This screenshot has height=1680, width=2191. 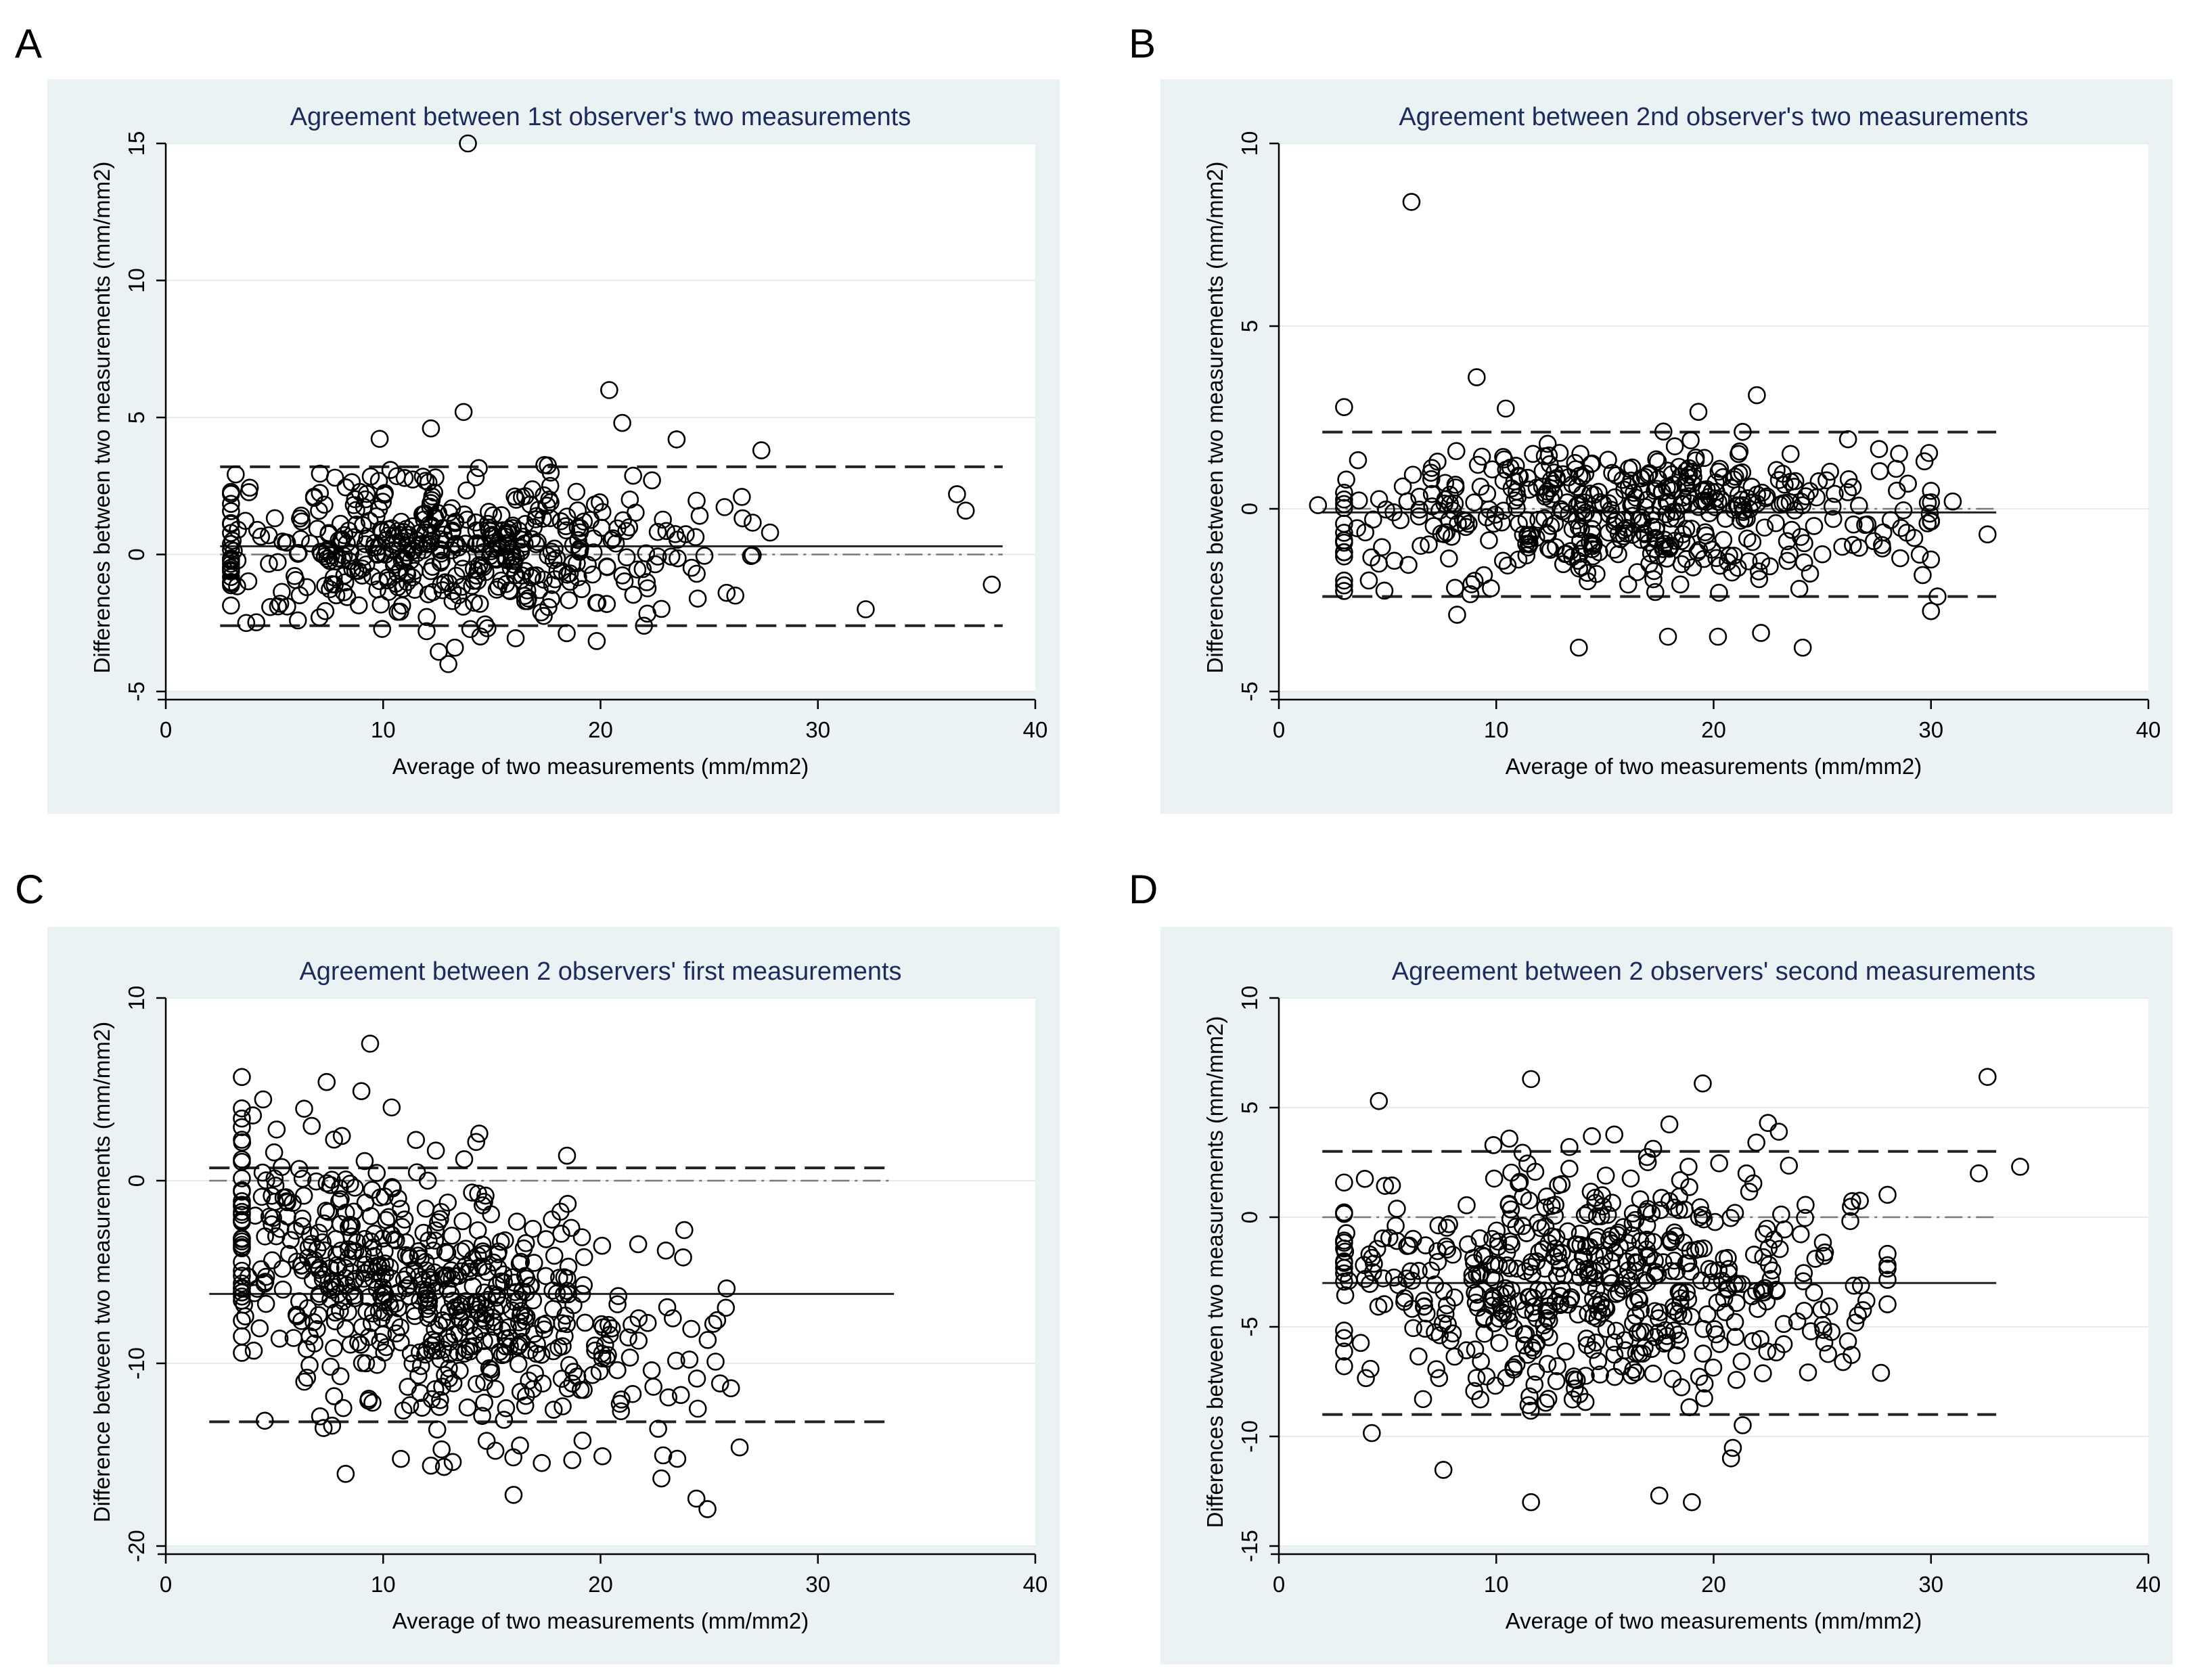 I want to click on y-tick-label: 0, so click(x=1249, y=1217).